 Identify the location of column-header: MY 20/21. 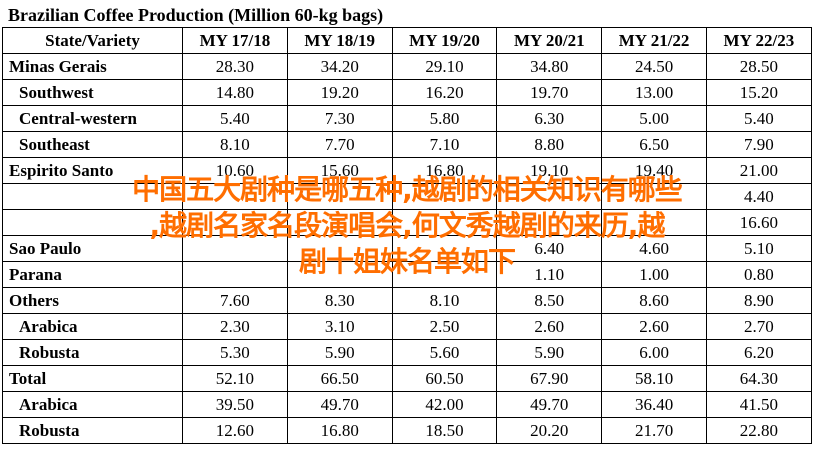
(549, 40).